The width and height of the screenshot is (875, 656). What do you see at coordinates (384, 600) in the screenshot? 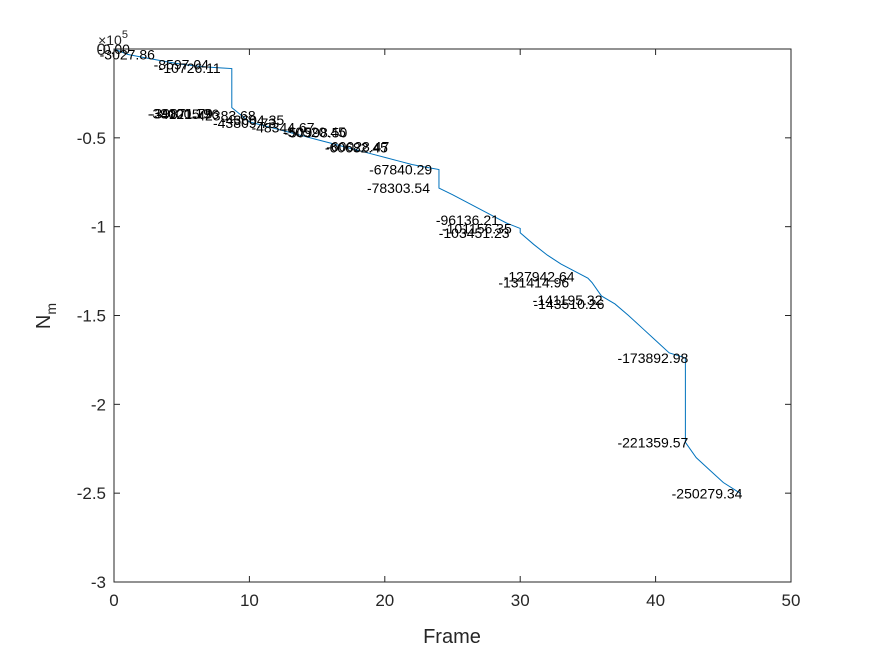
I see `x-tick-label: 20` at bounding box center [384, 600].